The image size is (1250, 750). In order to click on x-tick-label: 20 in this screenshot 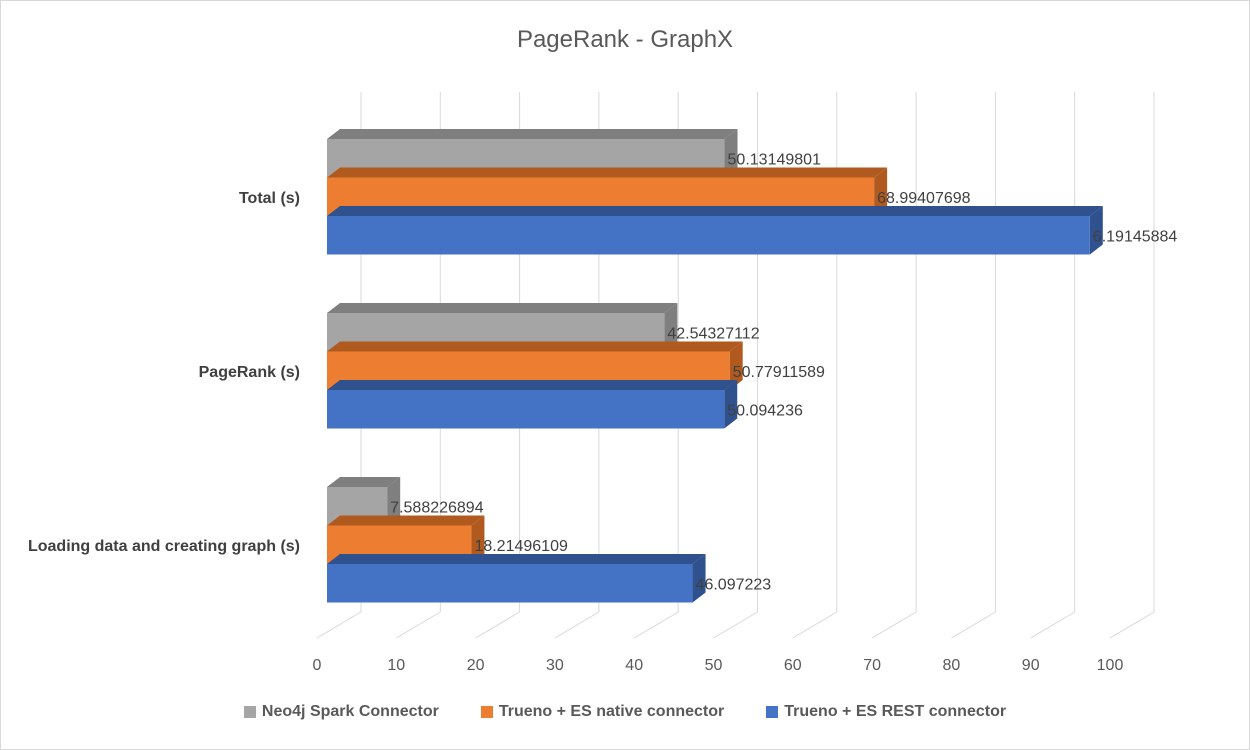, I will do `click(476, 665)`.